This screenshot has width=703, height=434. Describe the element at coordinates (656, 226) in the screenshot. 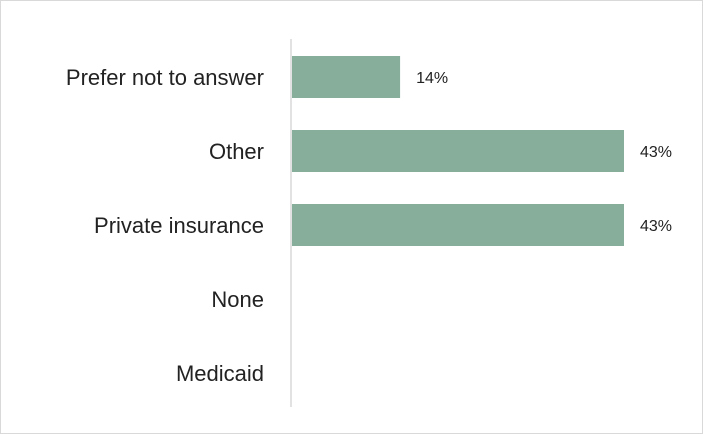

I see `data-label-private-insurance: 43%` at that location.